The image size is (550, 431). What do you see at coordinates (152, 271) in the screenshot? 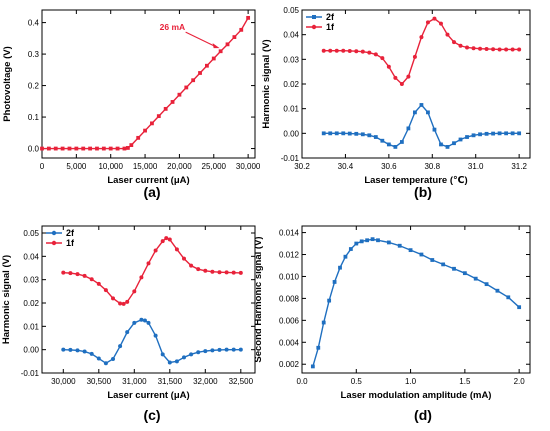
I see `series-1f` at bounding box center [152, 271].